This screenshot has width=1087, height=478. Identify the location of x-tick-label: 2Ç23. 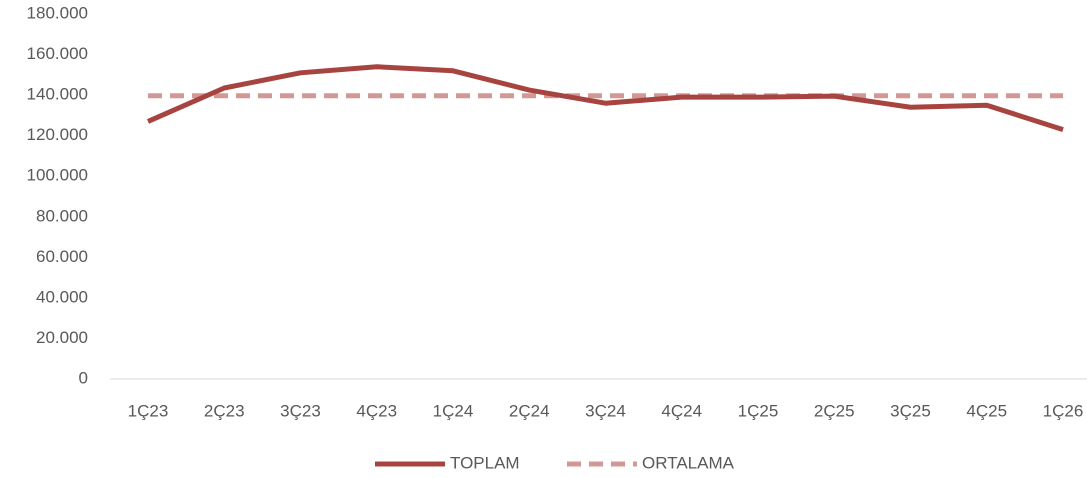
(224, 410).